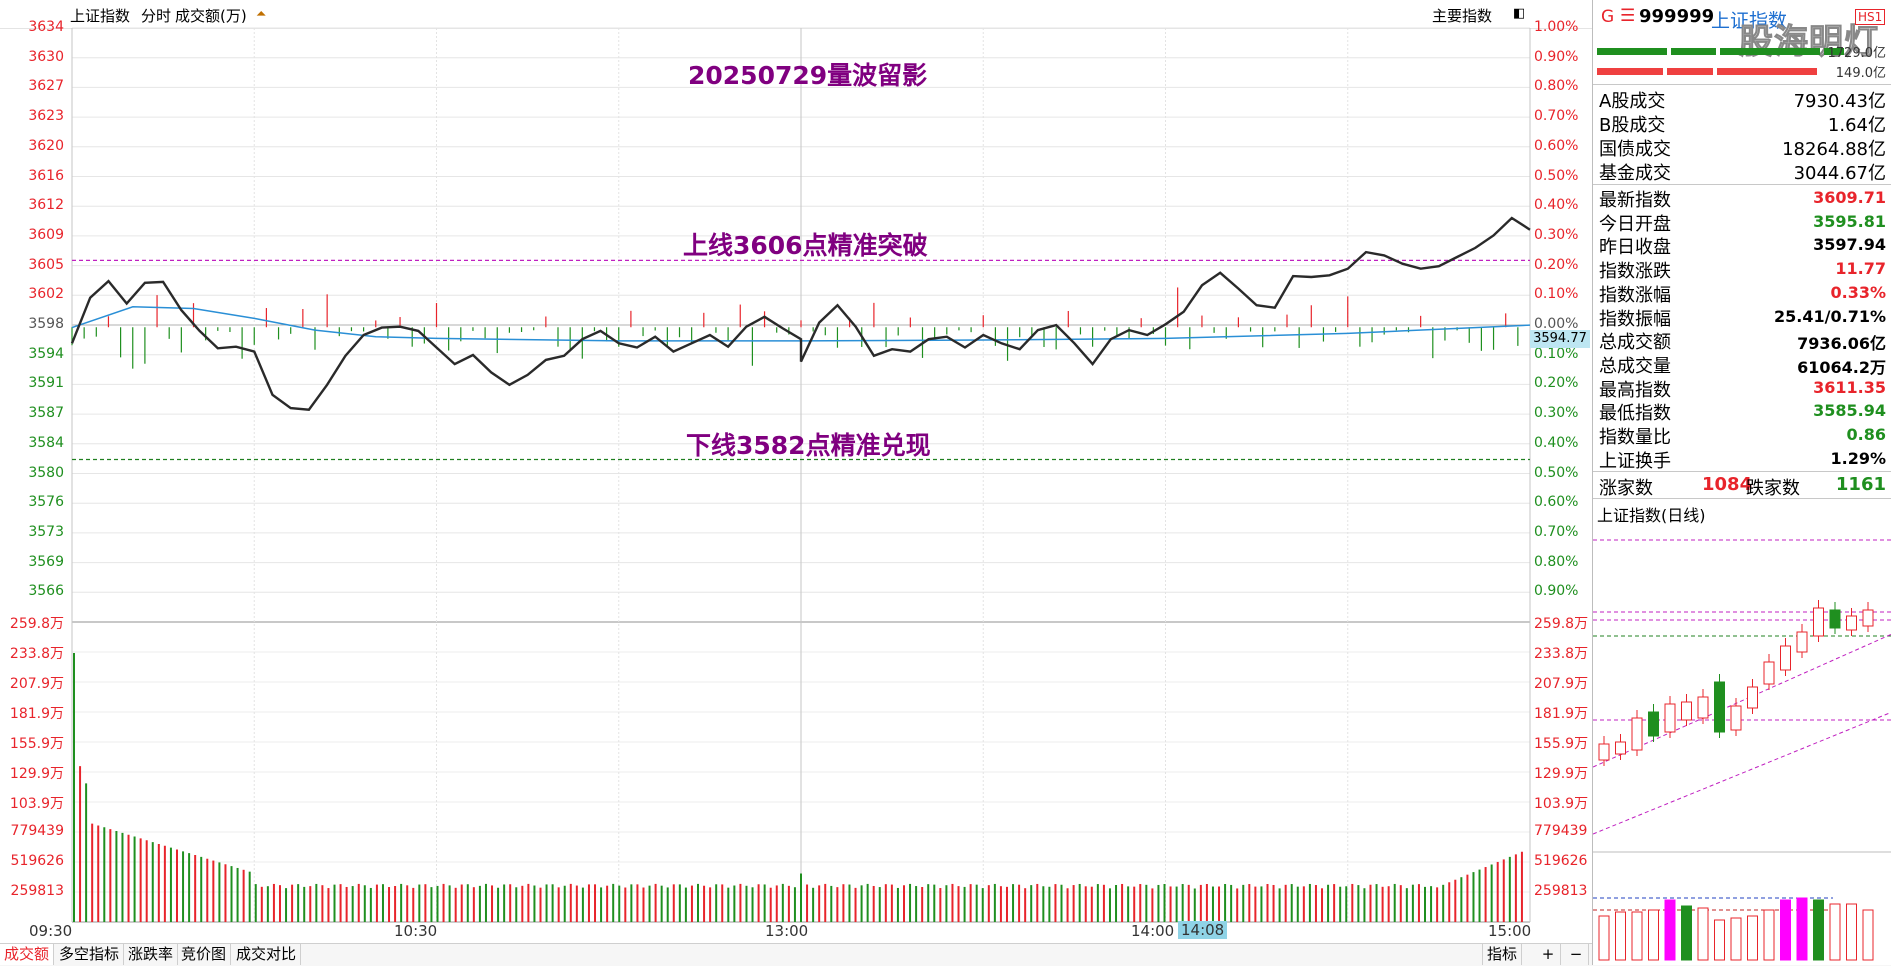  I want to click on up-count: 1084, so click(1727, 484).